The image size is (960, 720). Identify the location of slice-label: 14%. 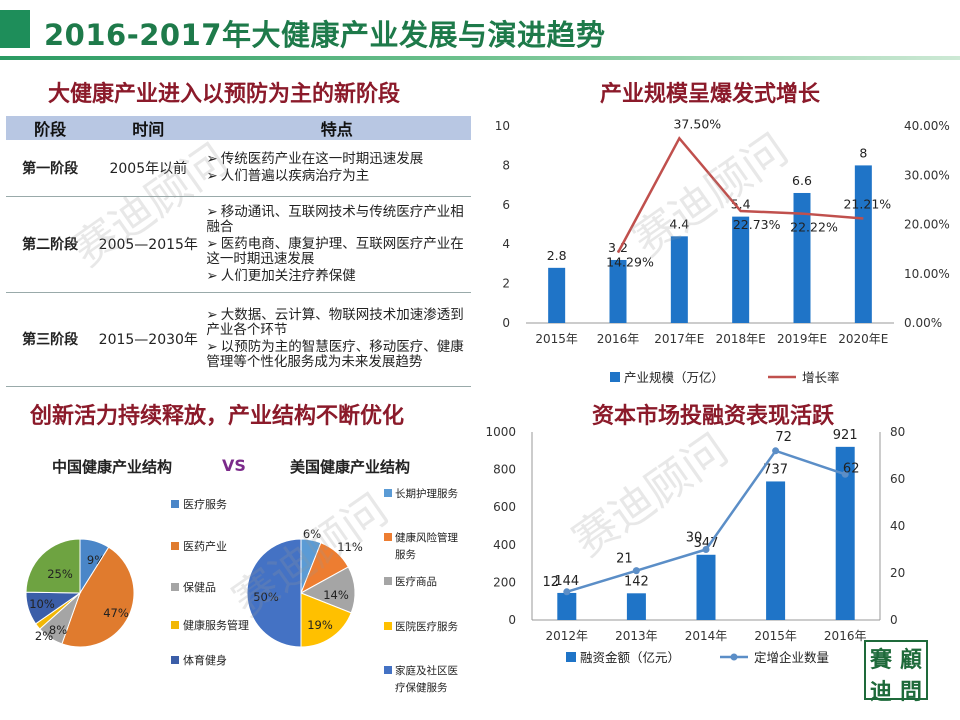
(336, 595).